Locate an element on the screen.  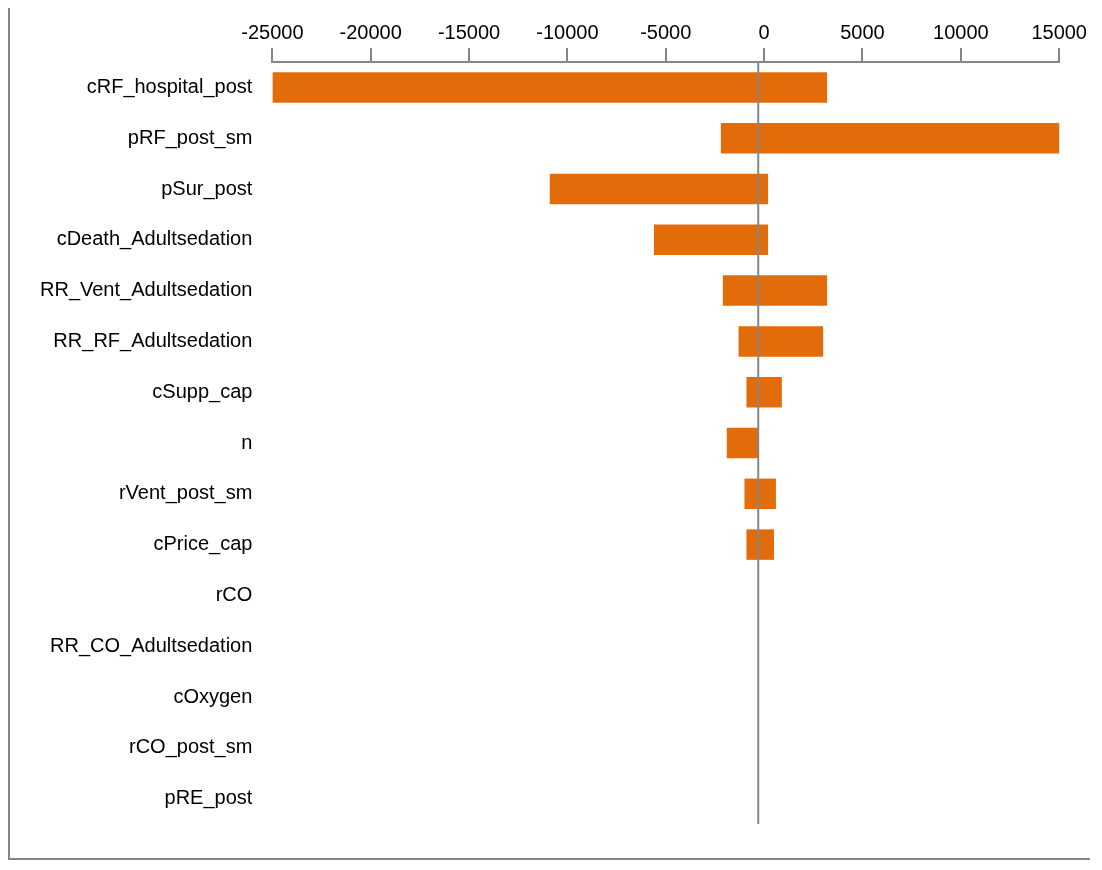
x-tick-label: -15000 is located at coordinates (469, 31).